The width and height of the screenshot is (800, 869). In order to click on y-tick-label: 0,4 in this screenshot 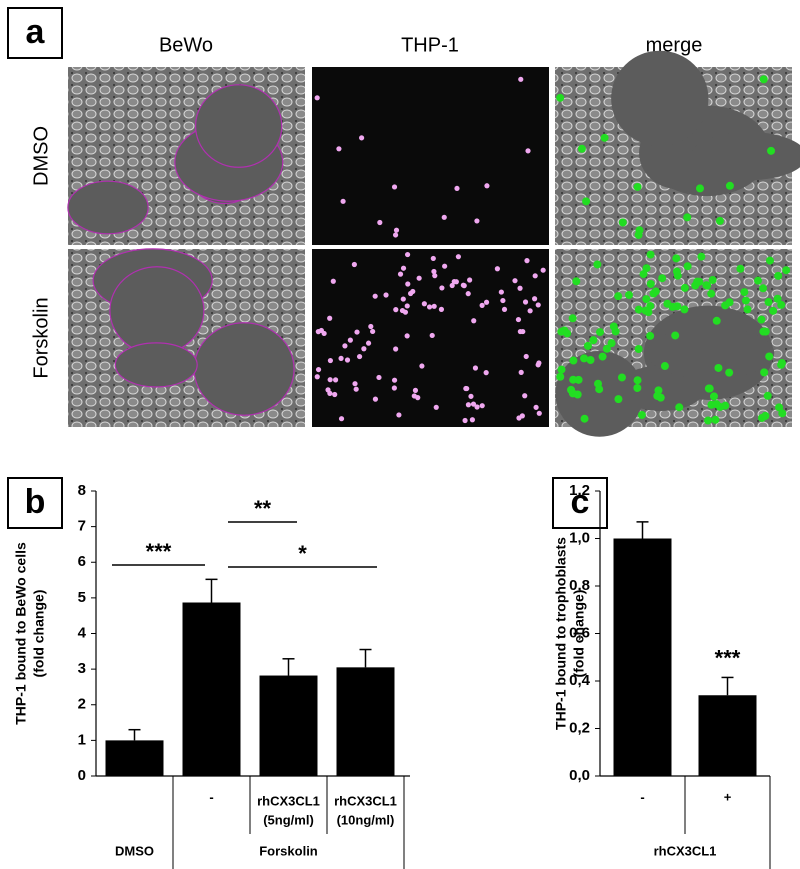, I will do `click(580, 680)`.